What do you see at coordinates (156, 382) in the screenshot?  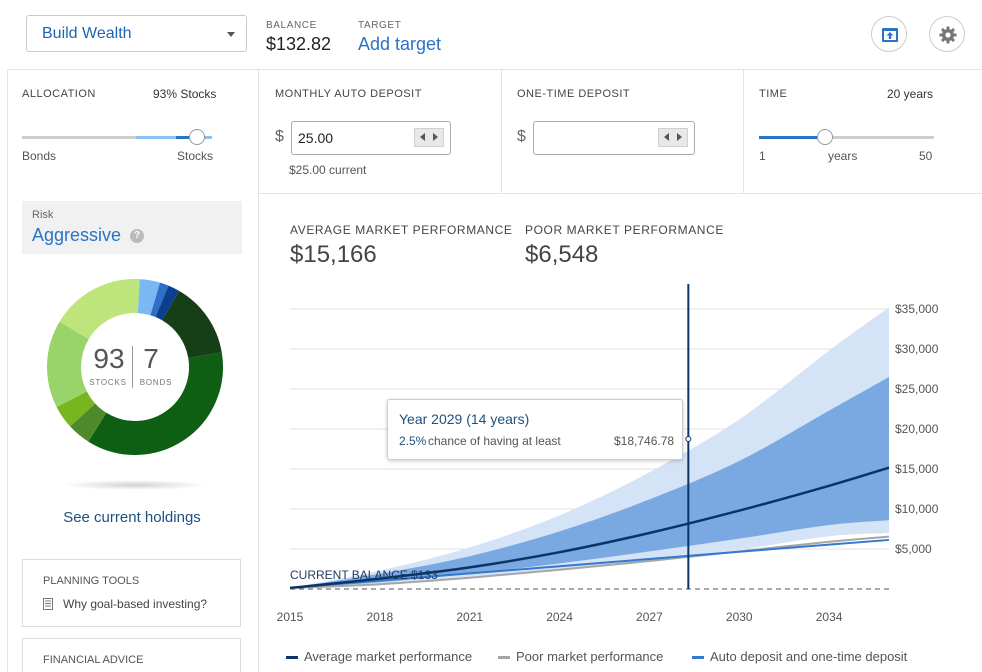 I see `donut-bonds-label: BONDS` at bounding box center [156, 382].